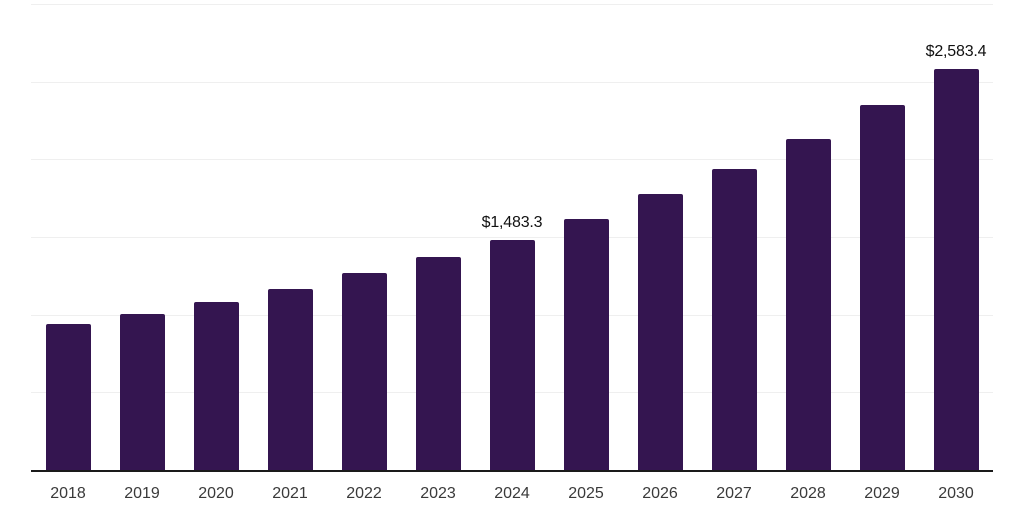  Describe the element at coordinates (364, 371) in the screenshot. I see `bar-2022` at that location.